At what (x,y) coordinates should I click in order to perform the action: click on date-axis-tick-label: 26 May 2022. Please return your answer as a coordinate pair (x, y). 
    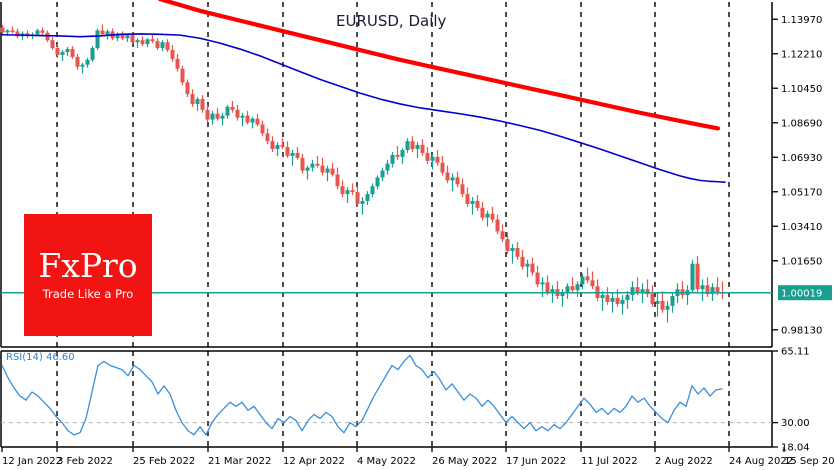
    Looking at the image, I should click on (464, 461).